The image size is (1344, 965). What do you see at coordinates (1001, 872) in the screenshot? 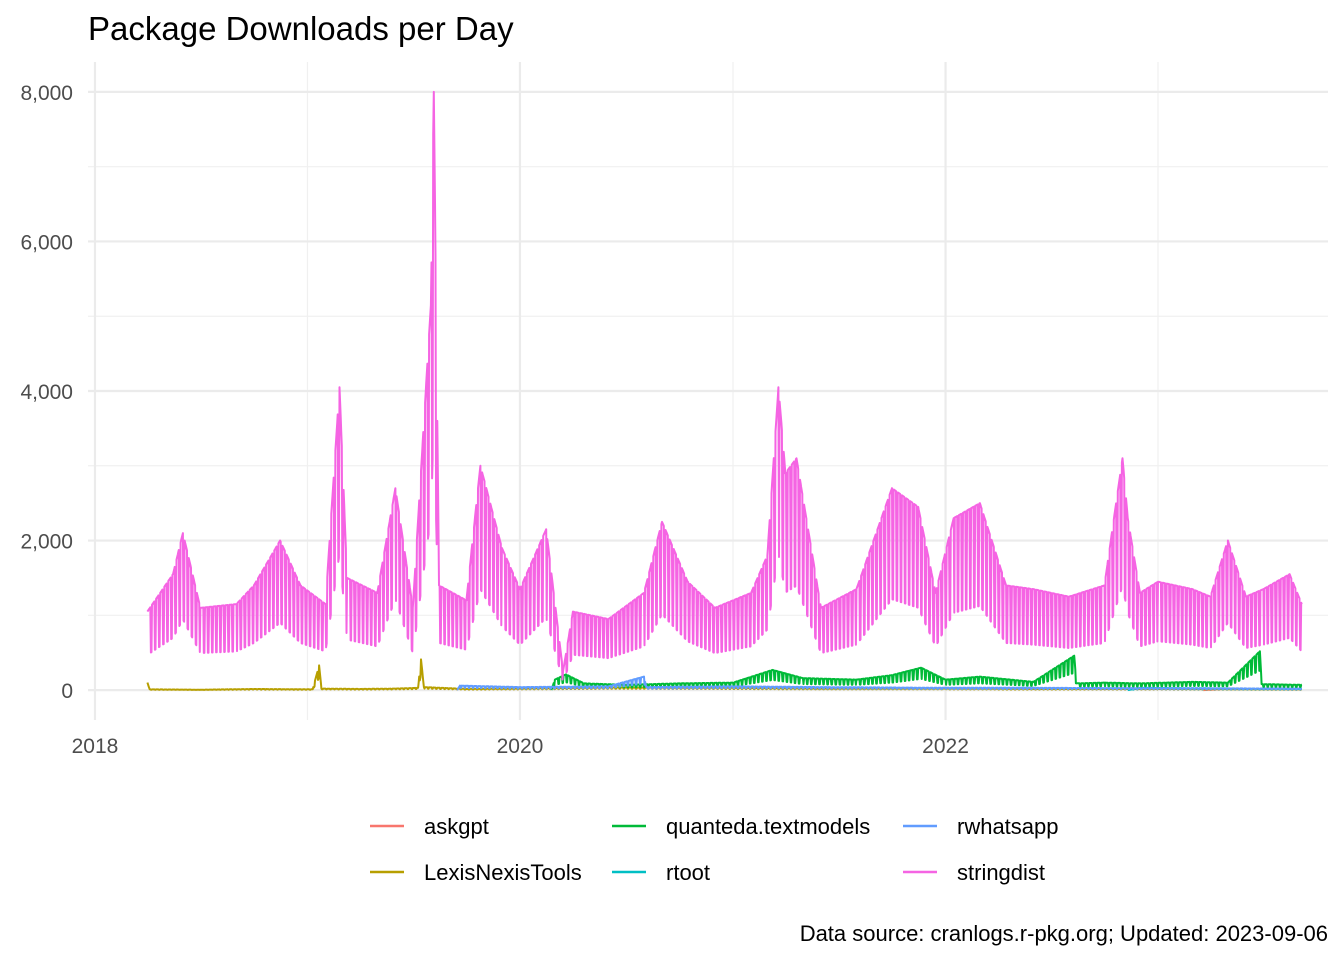
I see `legend-label: stringdist` at bounding box center [1001, 872].